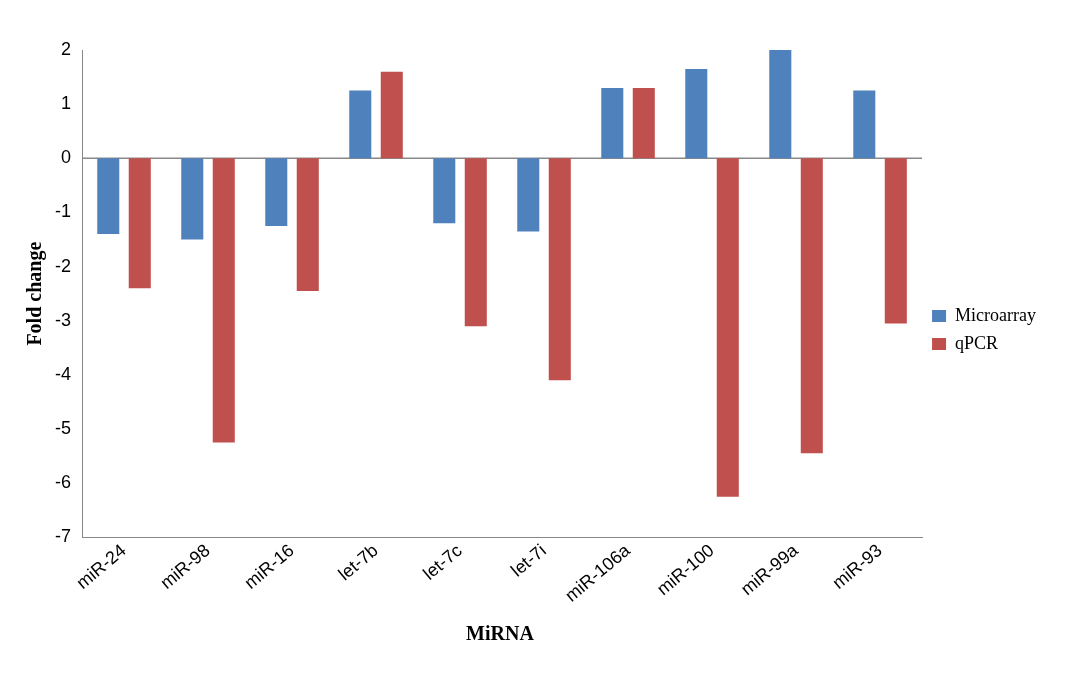  What do you see at coordinates (996, 314) in the screenshot?
I see `legend-label: Microarray` at bounding box center [996, 314].